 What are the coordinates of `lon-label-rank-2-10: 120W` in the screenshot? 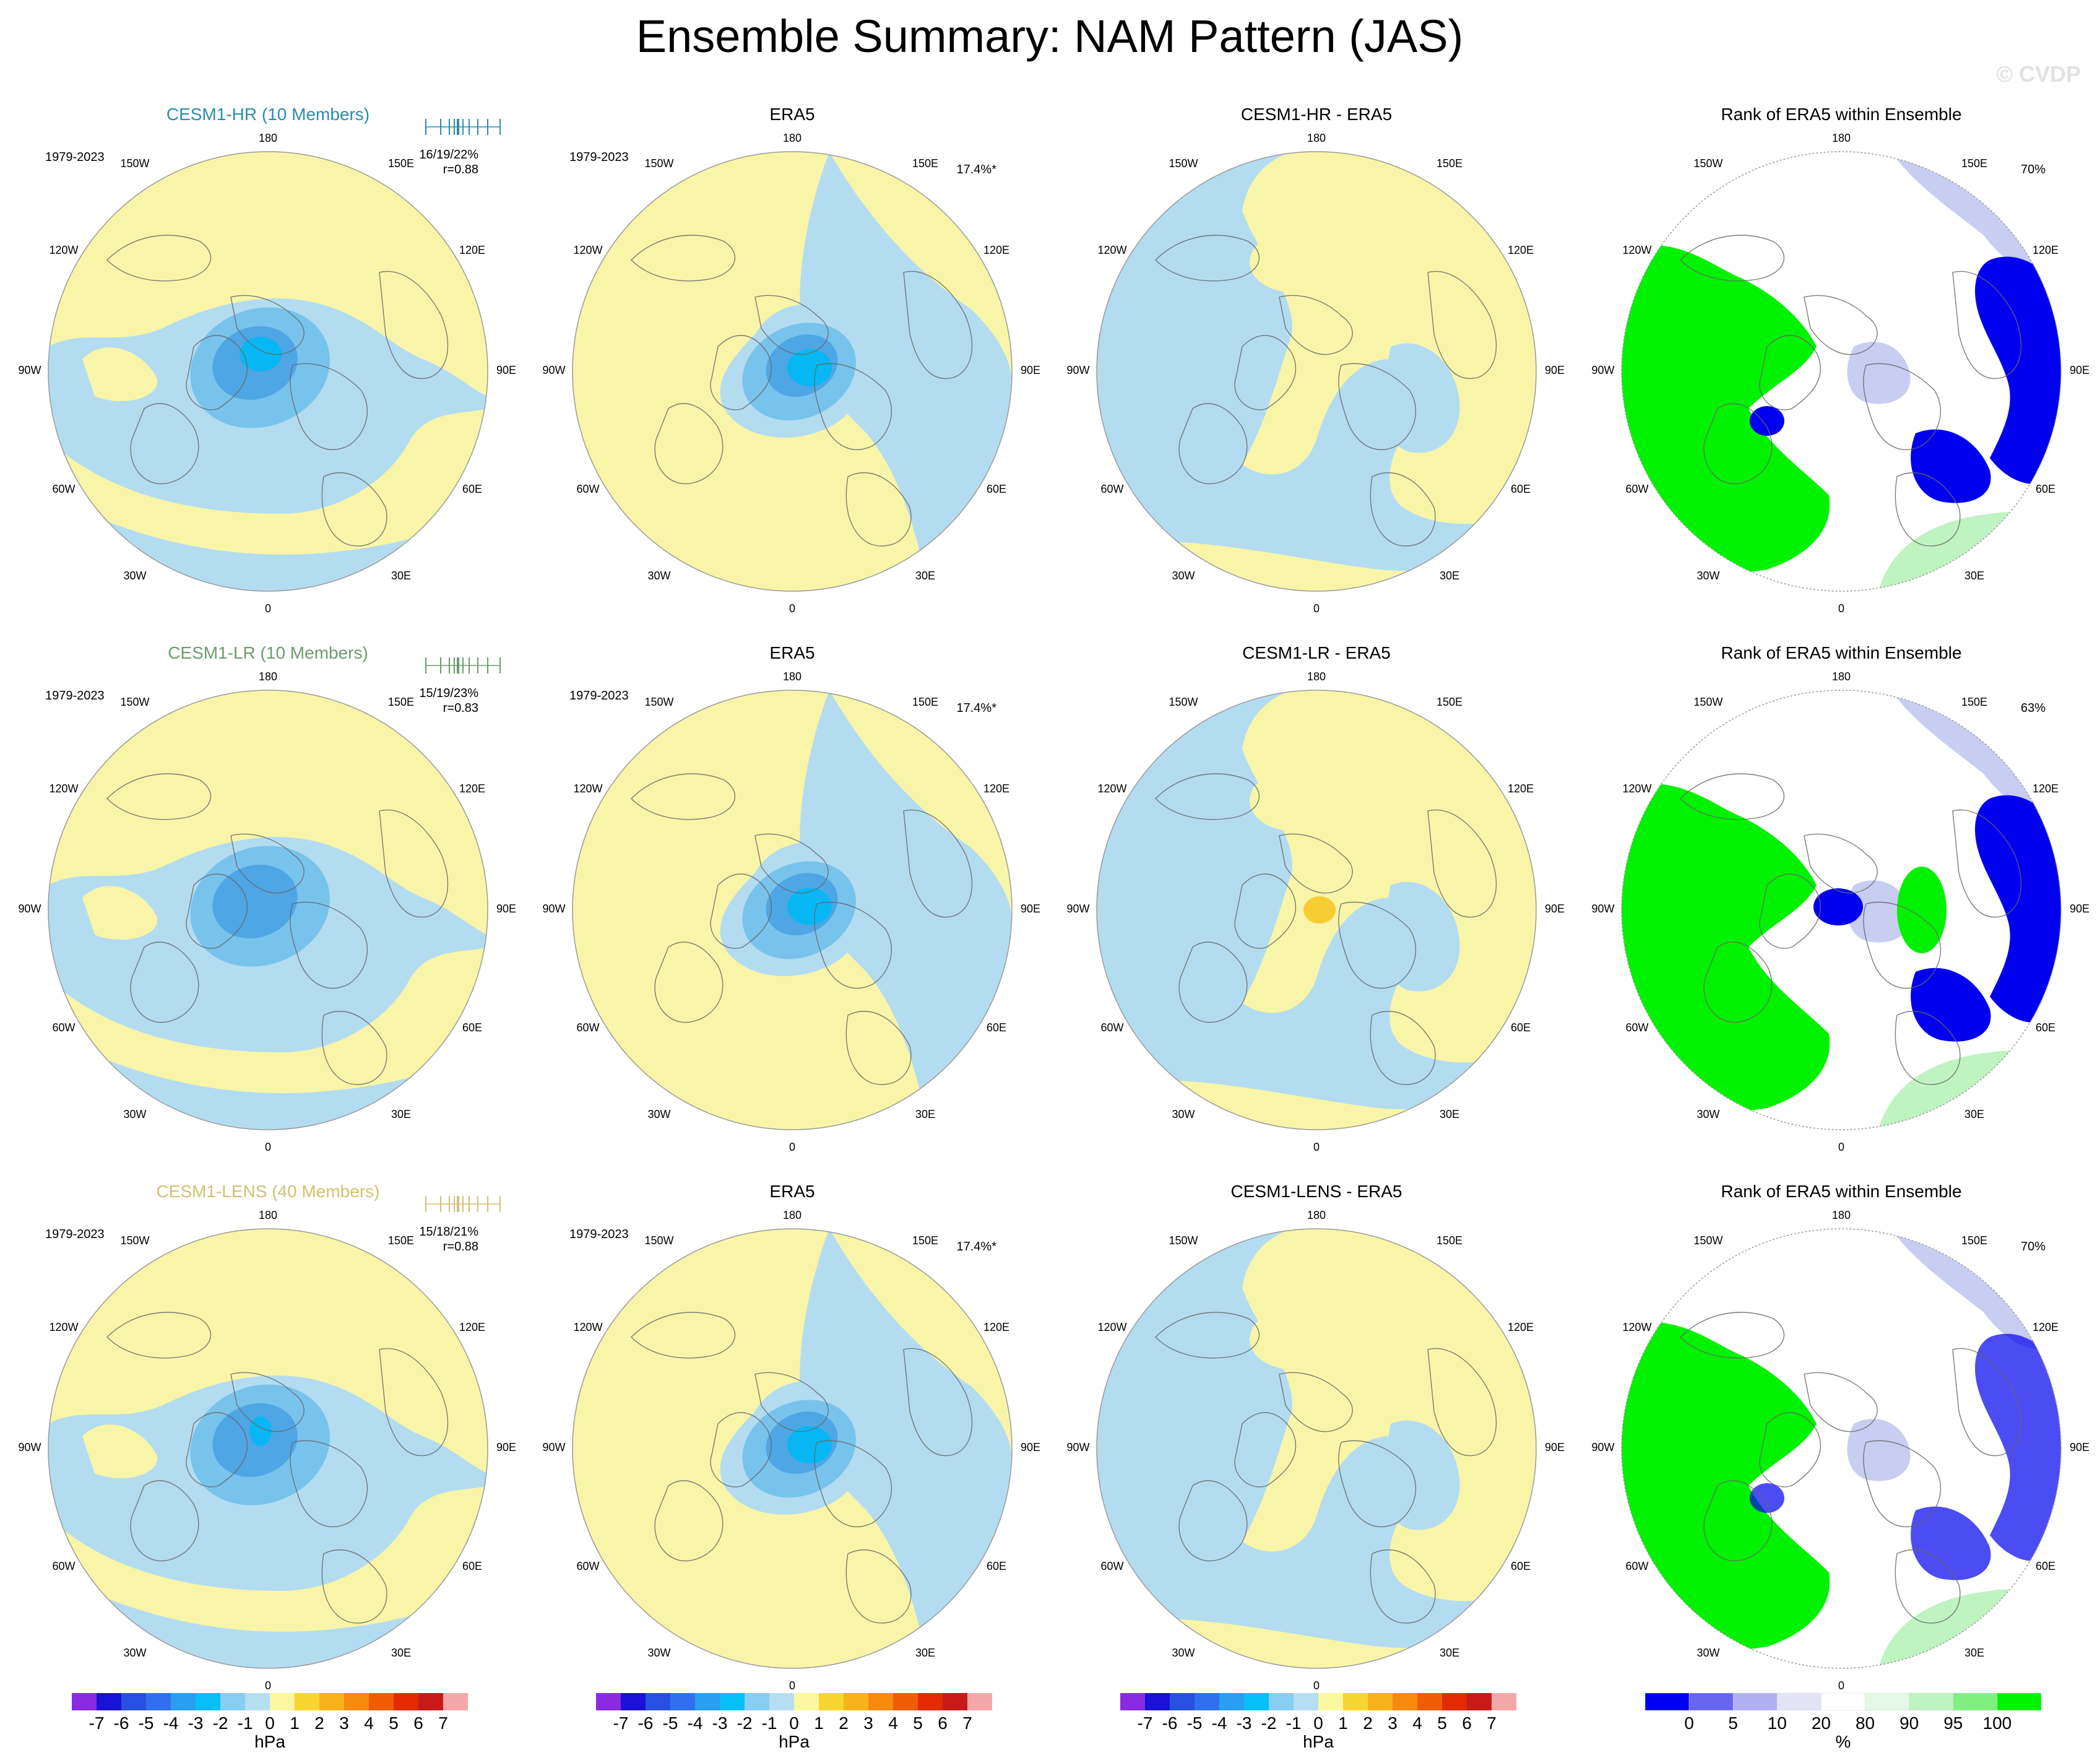 It's located at (1636, 1327).